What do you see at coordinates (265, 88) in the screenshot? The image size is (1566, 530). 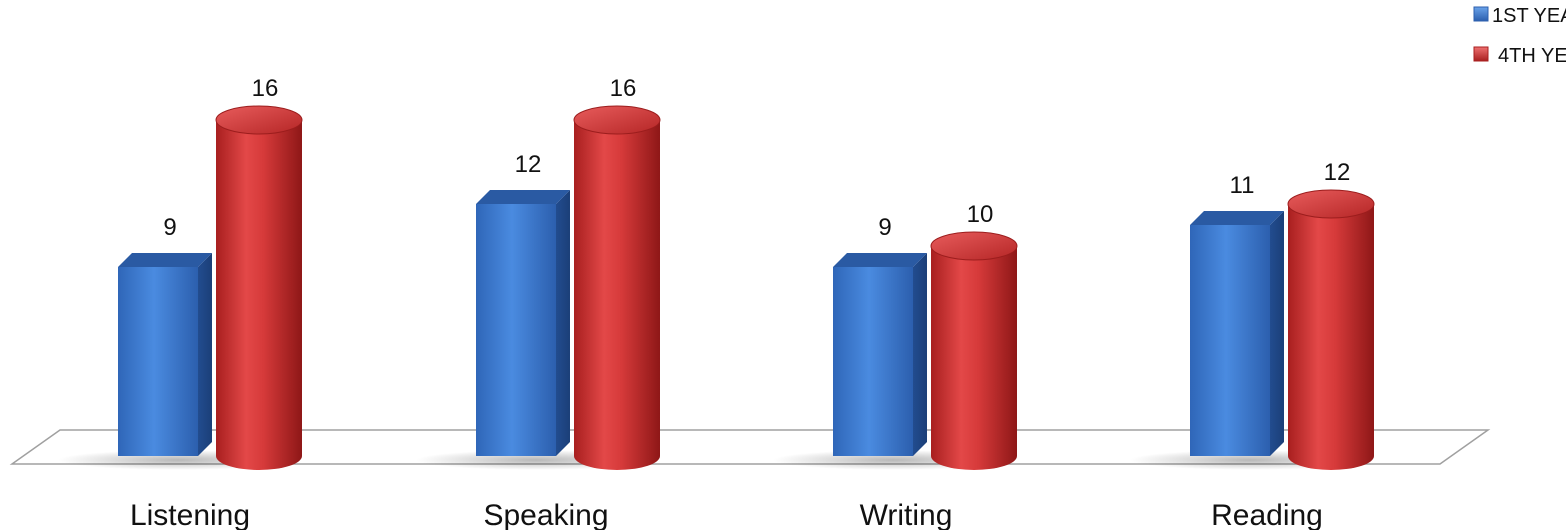 I see `data-label-4th-year-listening: 16` at bounding box center [265, 88].